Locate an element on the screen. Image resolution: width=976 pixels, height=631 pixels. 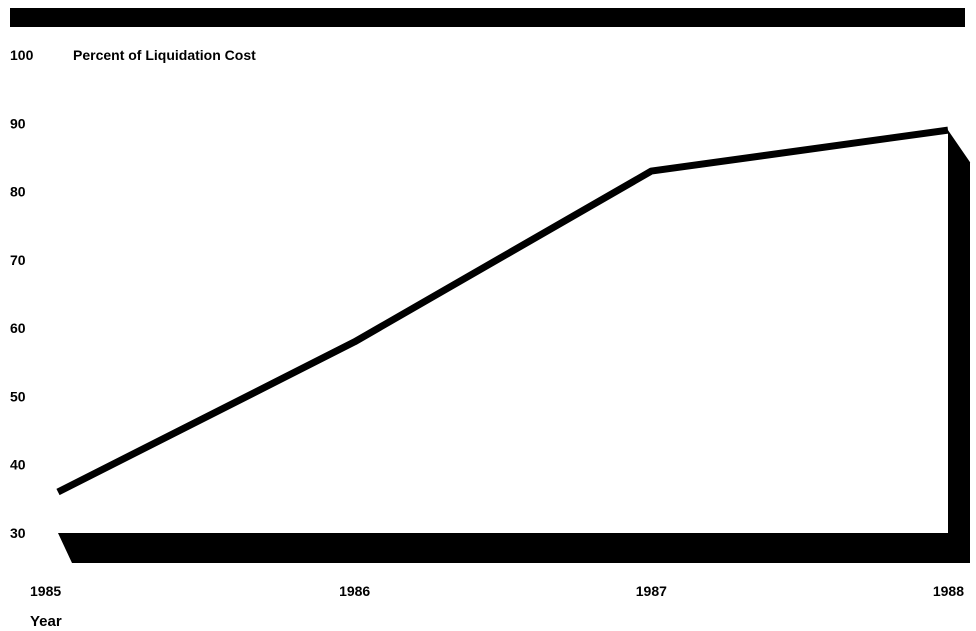
y-tick-label: 40 is located at coordinates (18, 465).